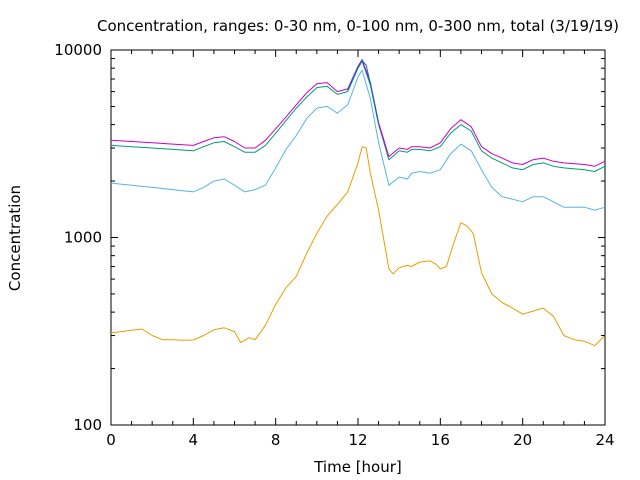  I want to click on x-tick-label: 8, so click(276, 440).